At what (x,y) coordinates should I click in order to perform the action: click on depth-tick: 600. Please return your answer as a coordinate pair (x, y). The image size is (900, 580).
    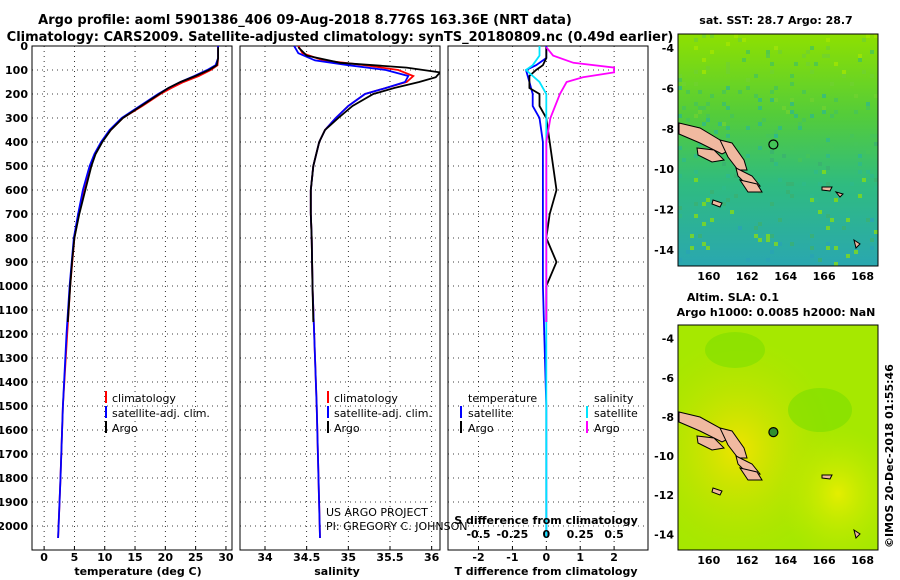
    Looking at the image, I should click on (16, 190).